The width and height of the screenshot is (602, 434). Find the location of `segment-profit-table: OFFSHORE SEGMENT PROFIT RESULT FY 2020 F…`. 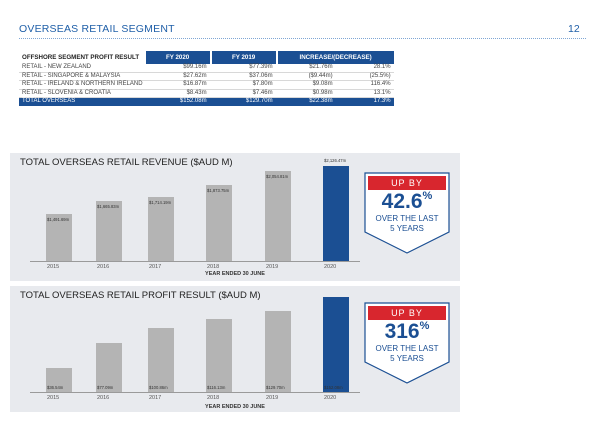

segment-profit-table: OFFSHORE SEGMENT PROFIT RESULT FY 2020 F… is located at coordinates (206, 78).